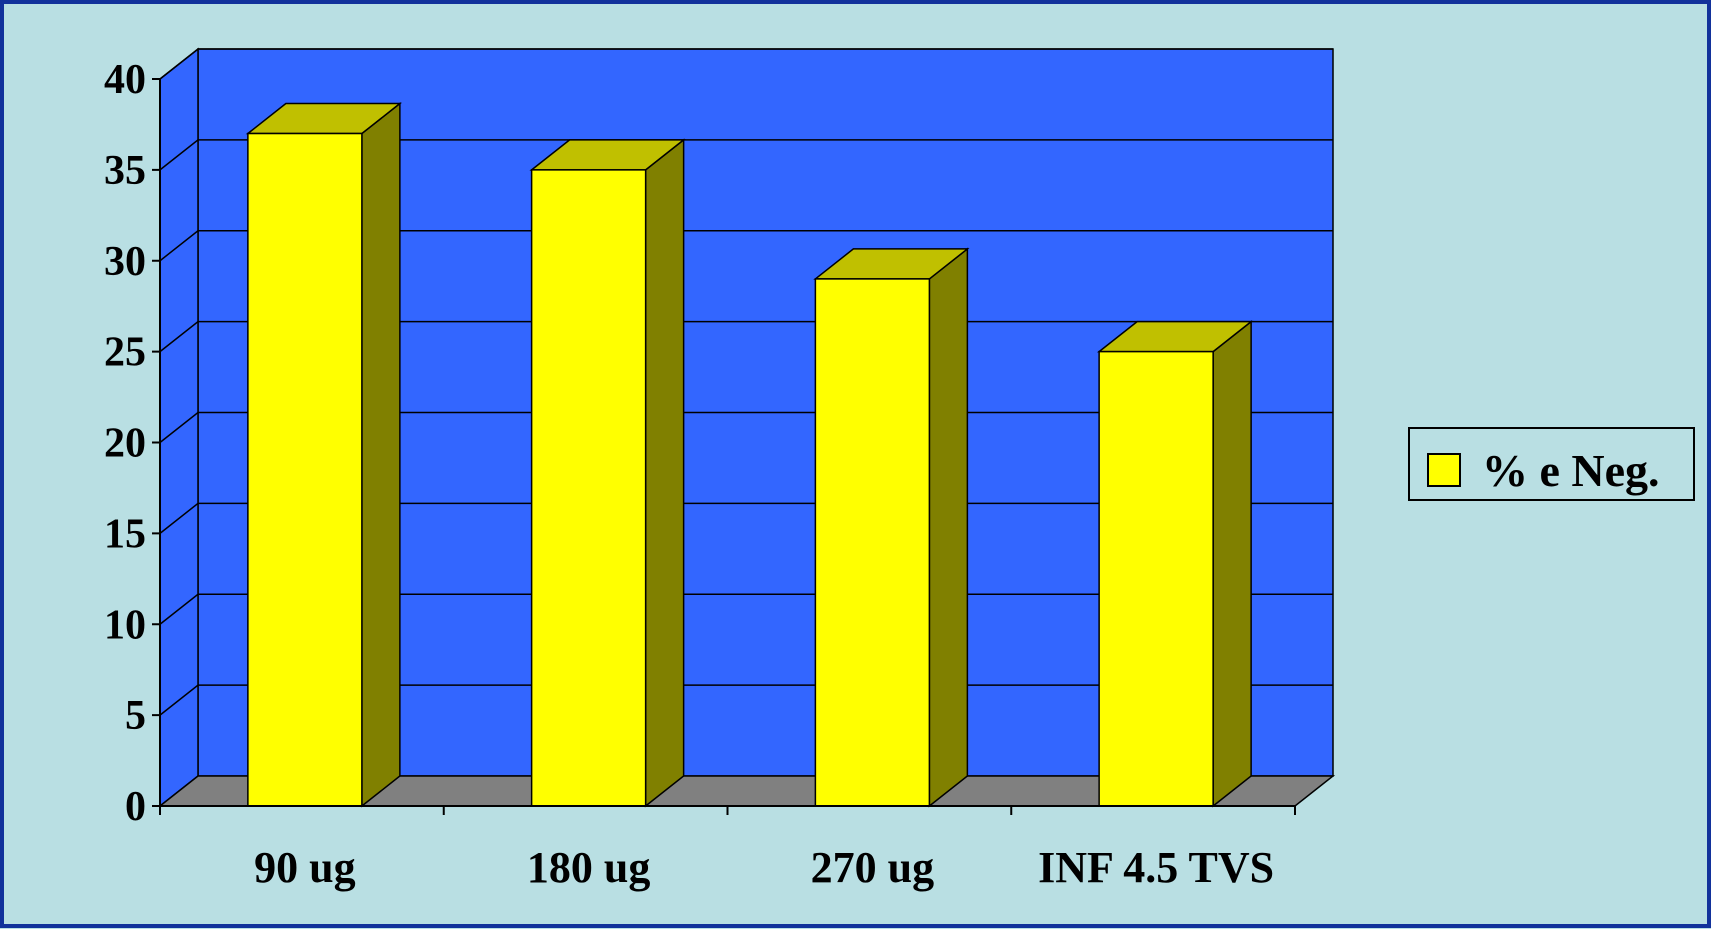 The width and height of the screenshot is (1711, 929). Describe the element at coordinates (1571, 470) in the screenshot. I see `legend-label: % e Neg.` at that location.